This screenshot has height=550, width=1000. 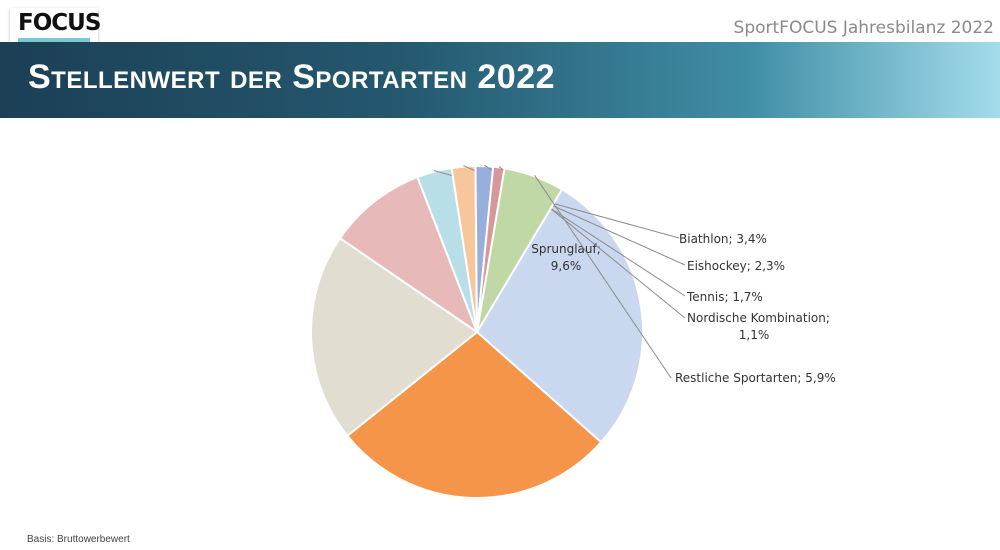 What do you see at coordinates (736, 266) in the screenshot?
I see `data-label-eishockey: Eishockey; 2,3%` at bounding box center [736, 266].